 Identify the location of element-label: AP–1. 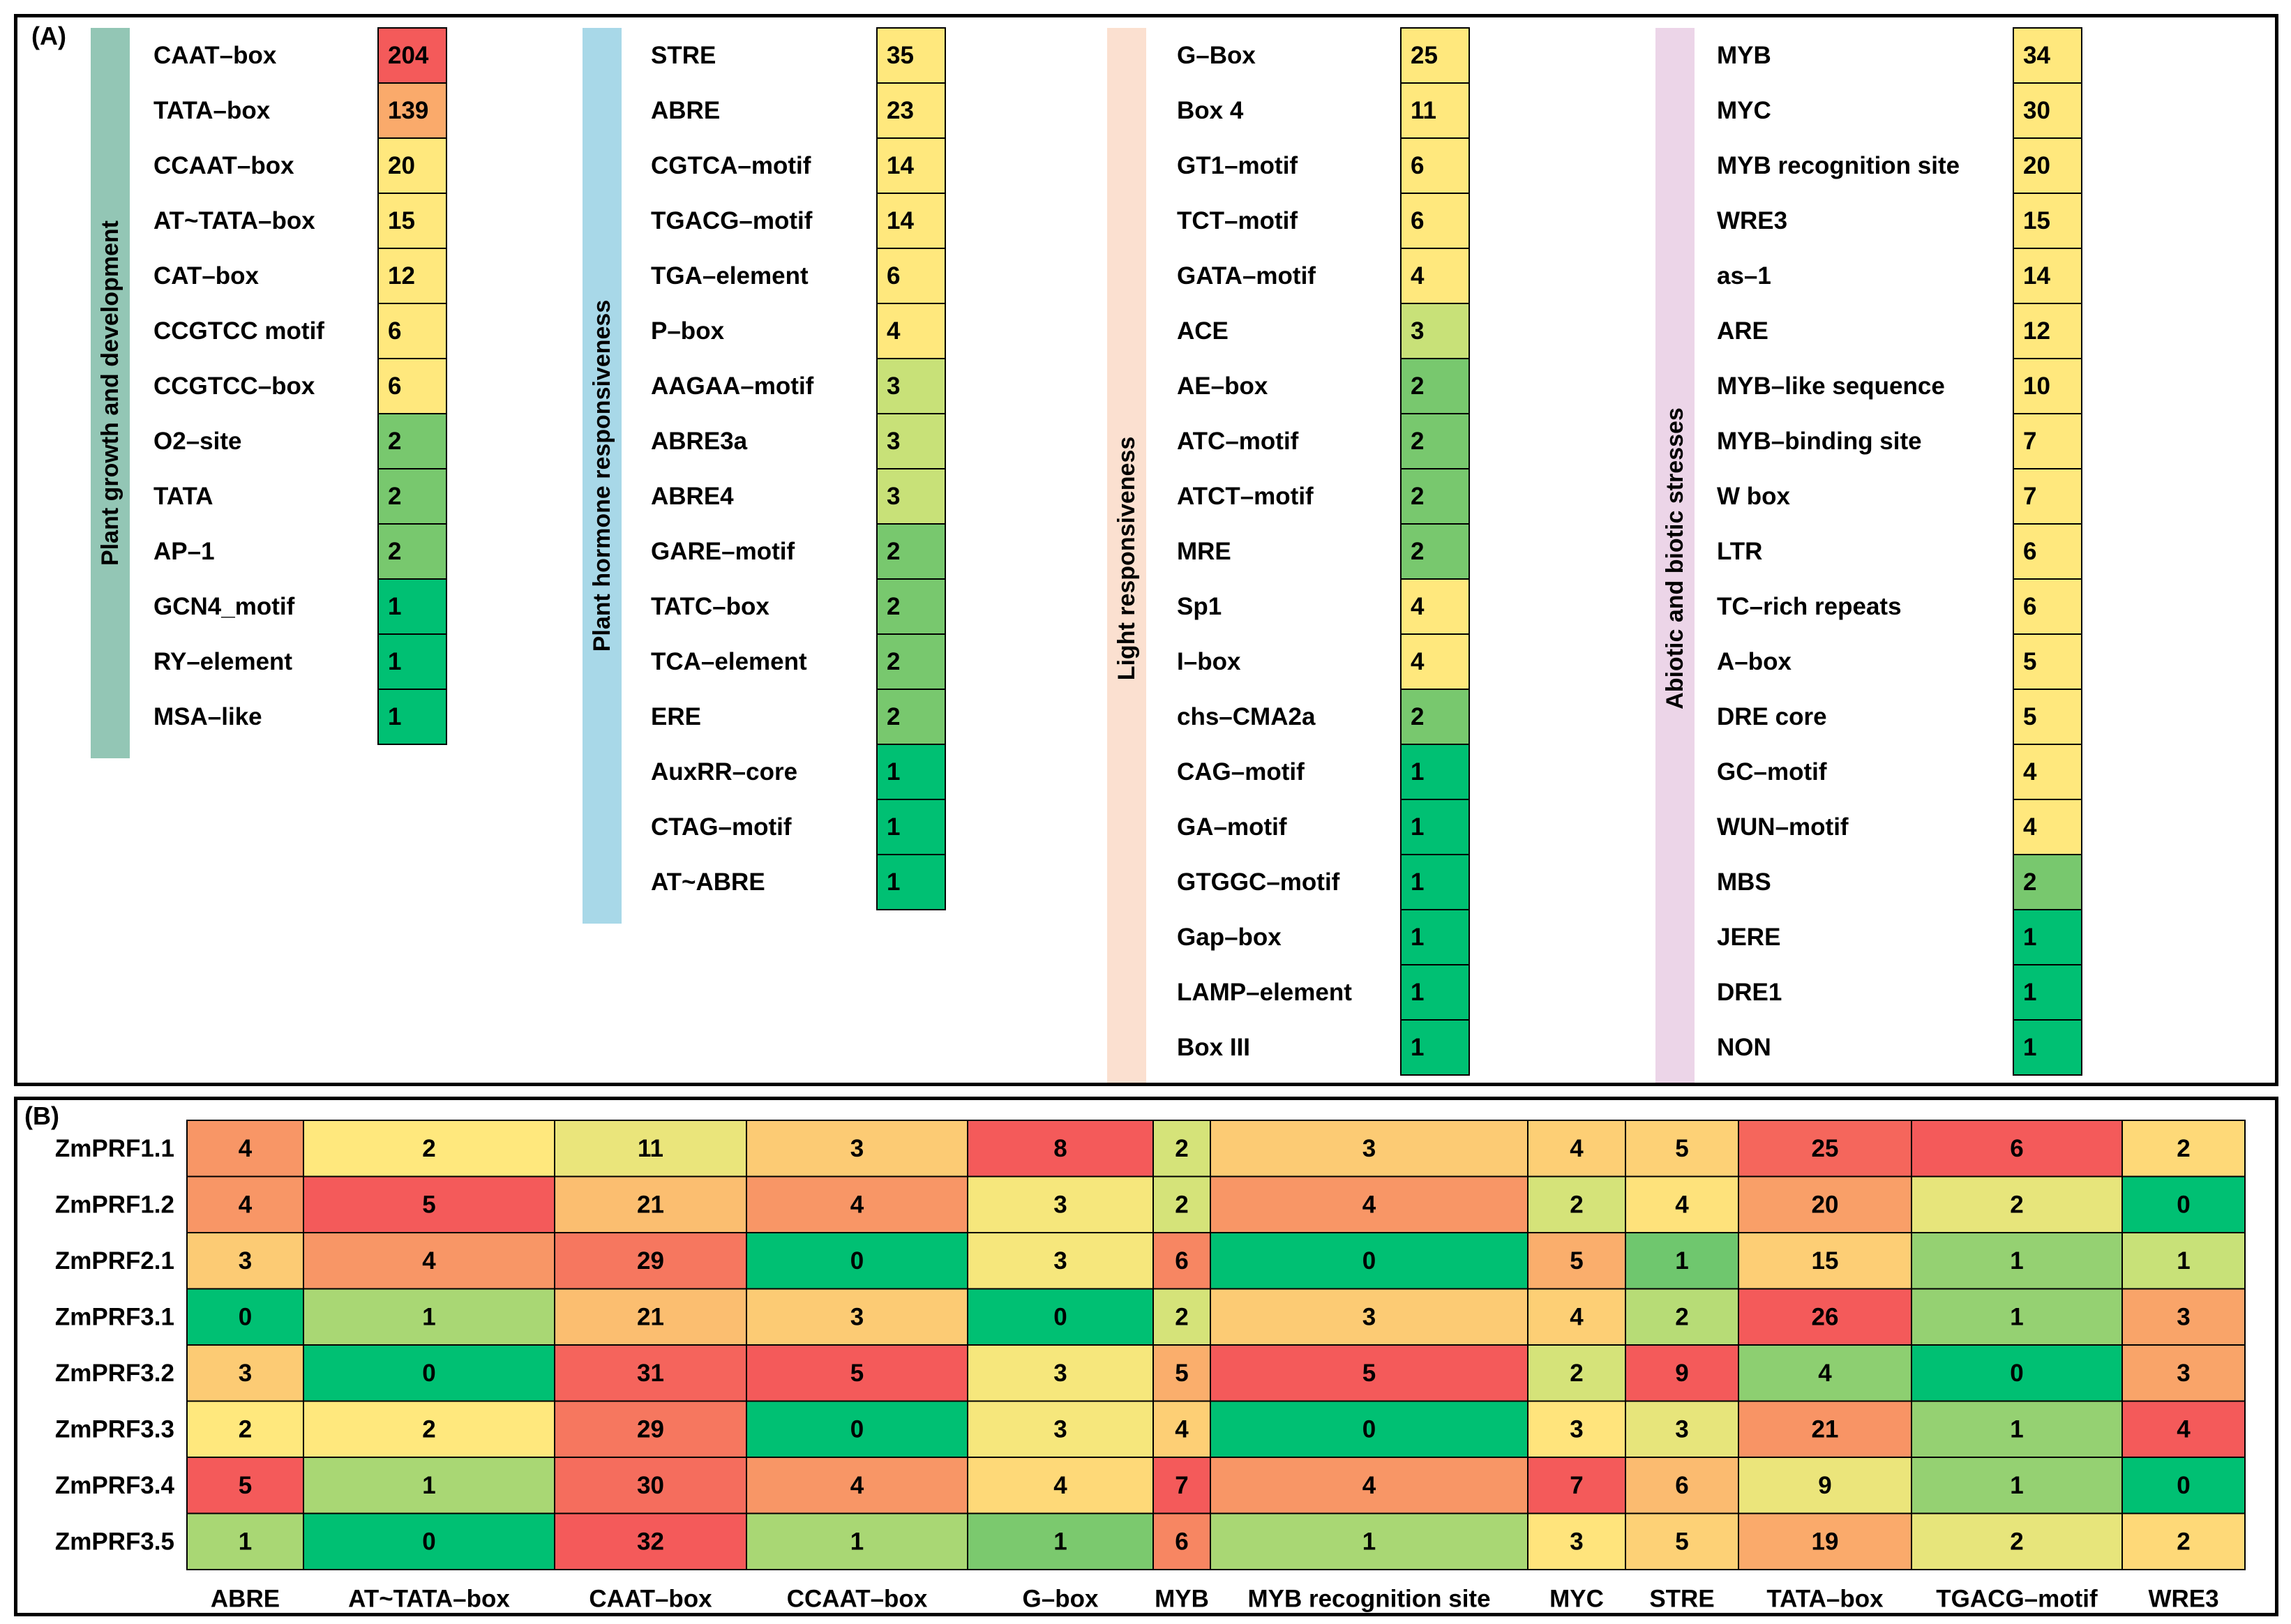
(184, 551).